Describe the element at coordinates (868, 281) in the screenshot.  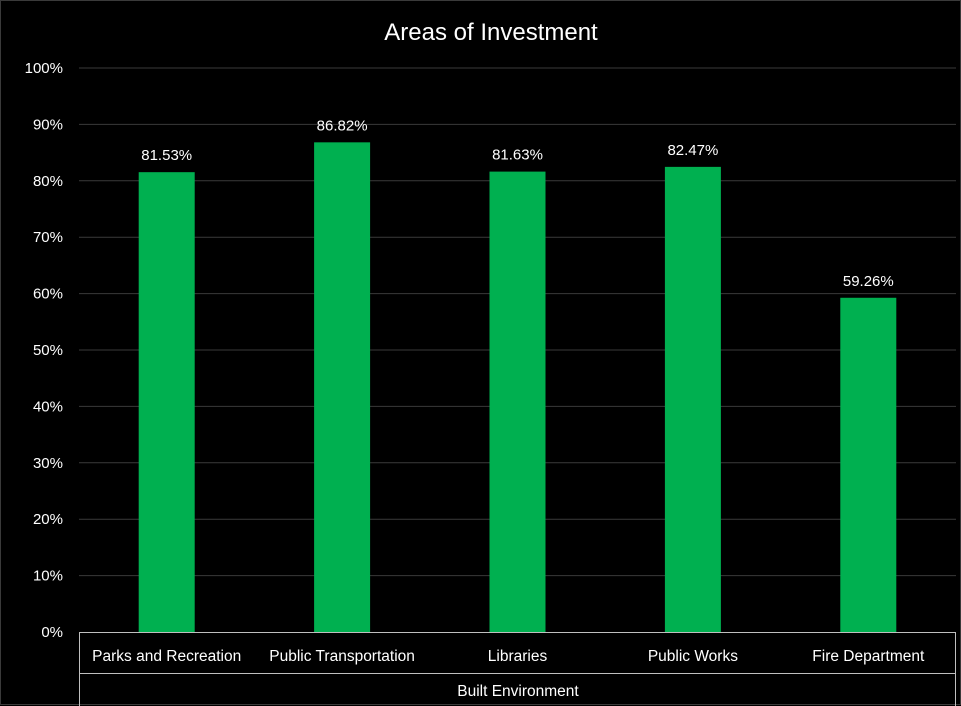
I see `data-label: 59.26%` at that location.